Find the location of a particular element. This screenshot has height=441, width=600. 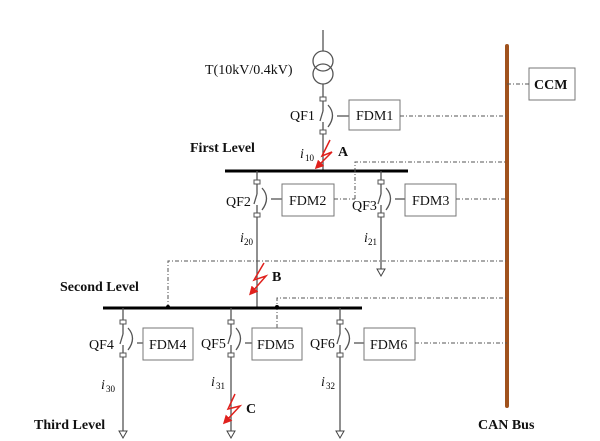

fdm2-label: FDM2 is located at coordinates (307, 201).